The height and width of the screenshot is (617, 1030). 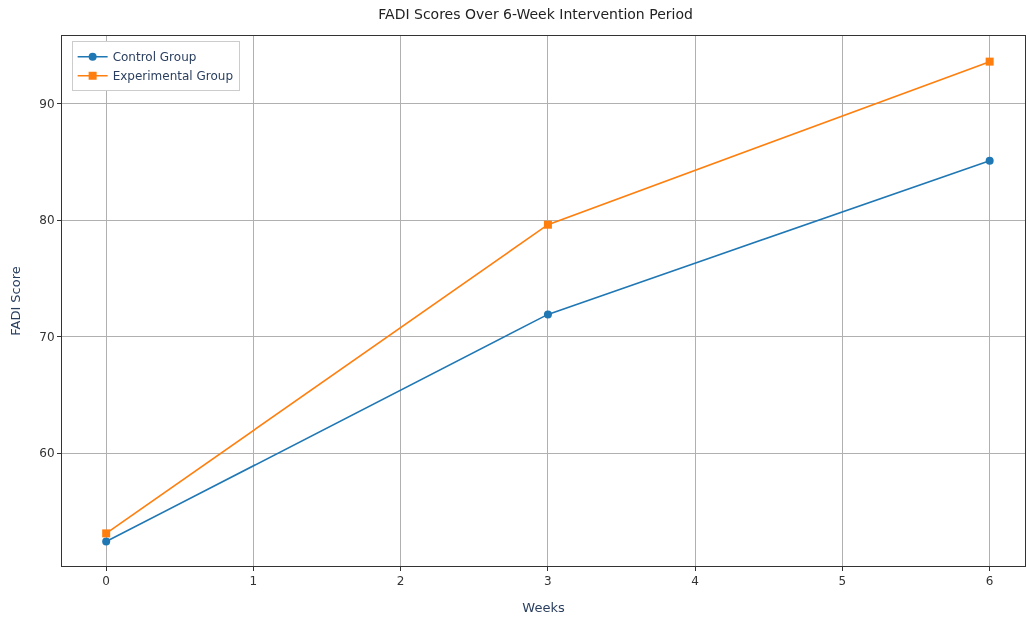 I want to click on y-tick-label: 70, so click(x=47, y=336).